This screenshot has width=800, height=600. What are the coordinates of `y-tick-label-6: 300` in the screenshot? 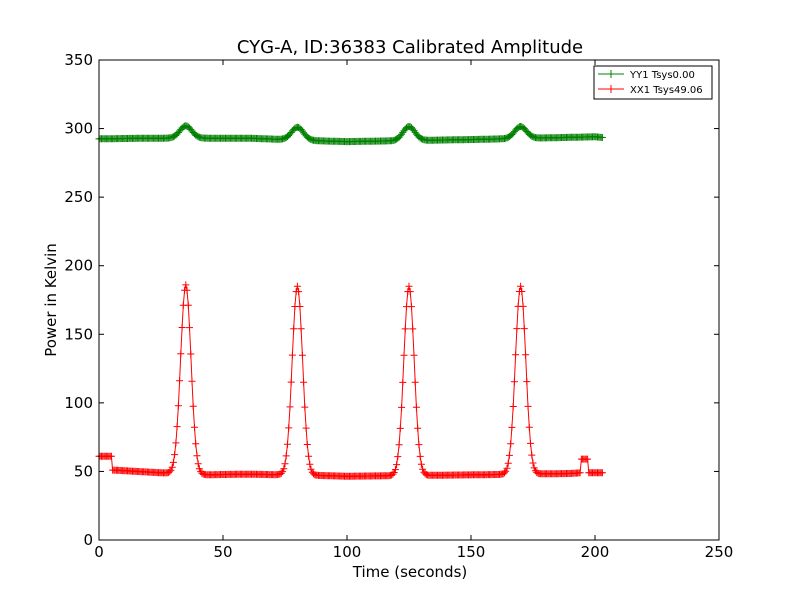 It's located at (78, 129).